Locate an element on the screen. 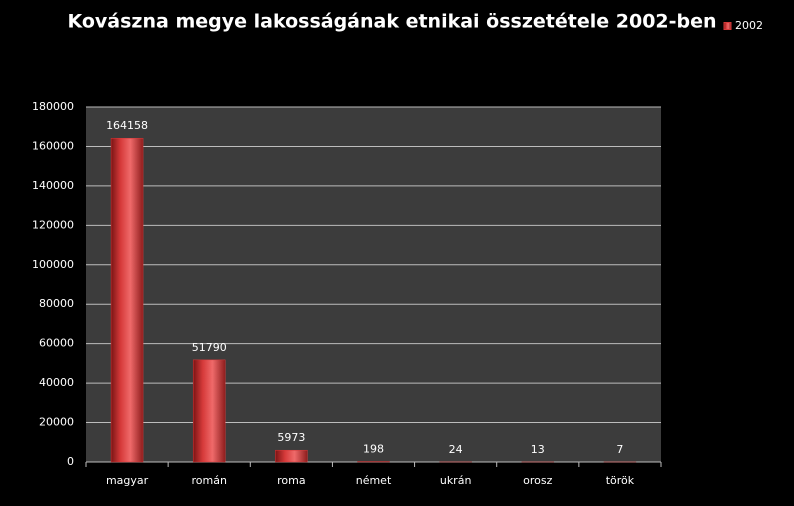 The image size is (794, 506). x-tick-label: roma is located at coordinates (291, 480).